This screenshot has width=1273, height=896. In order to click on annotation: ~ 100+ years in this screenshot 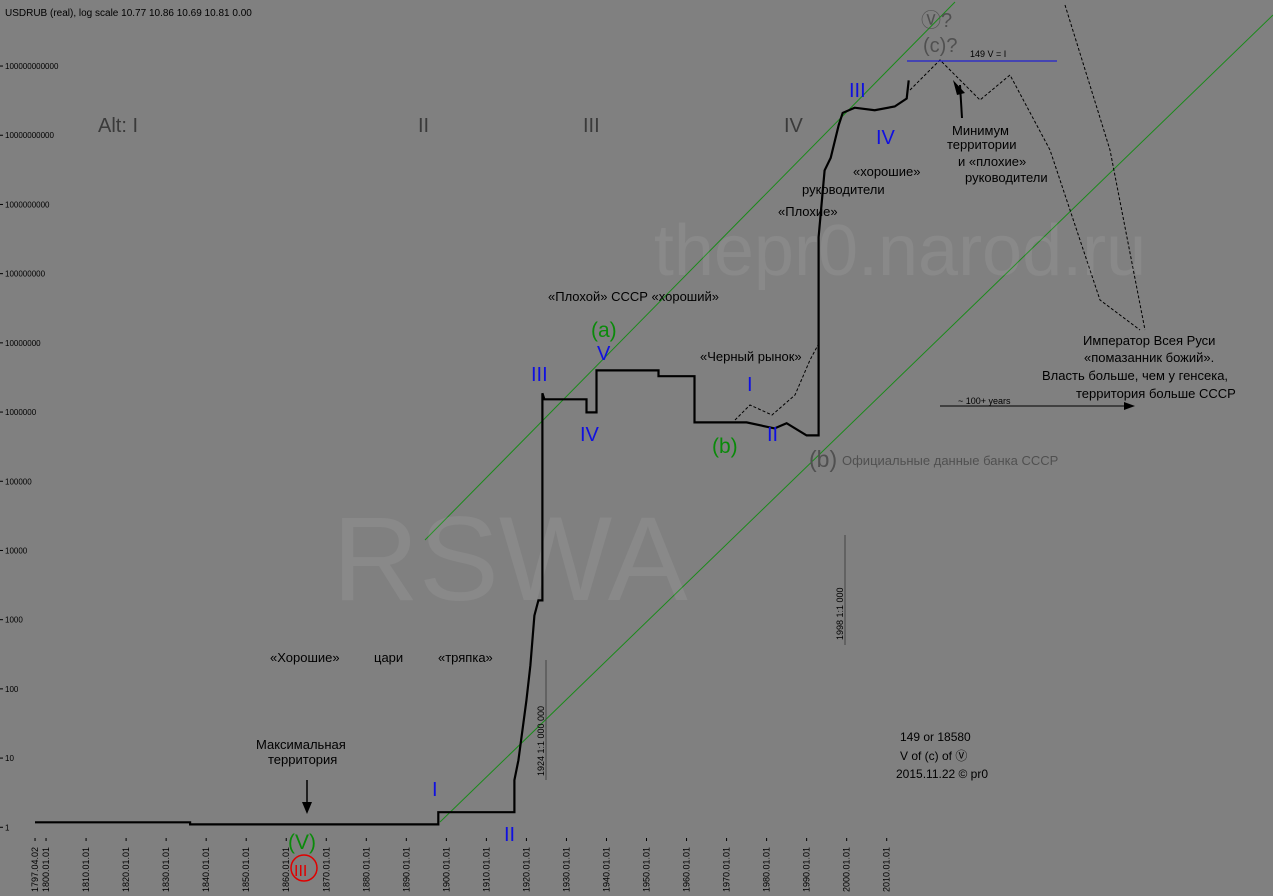, I will do `click(984, 401)`.